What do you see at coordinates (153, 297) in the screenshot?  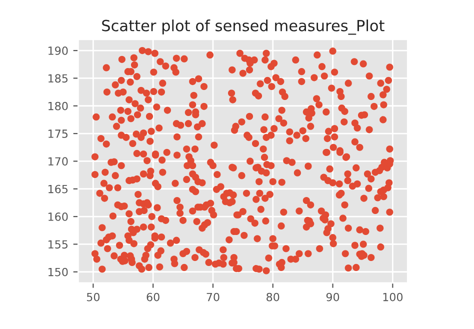 I see `x-tick-label: 60` at bounding box center [153, 297].